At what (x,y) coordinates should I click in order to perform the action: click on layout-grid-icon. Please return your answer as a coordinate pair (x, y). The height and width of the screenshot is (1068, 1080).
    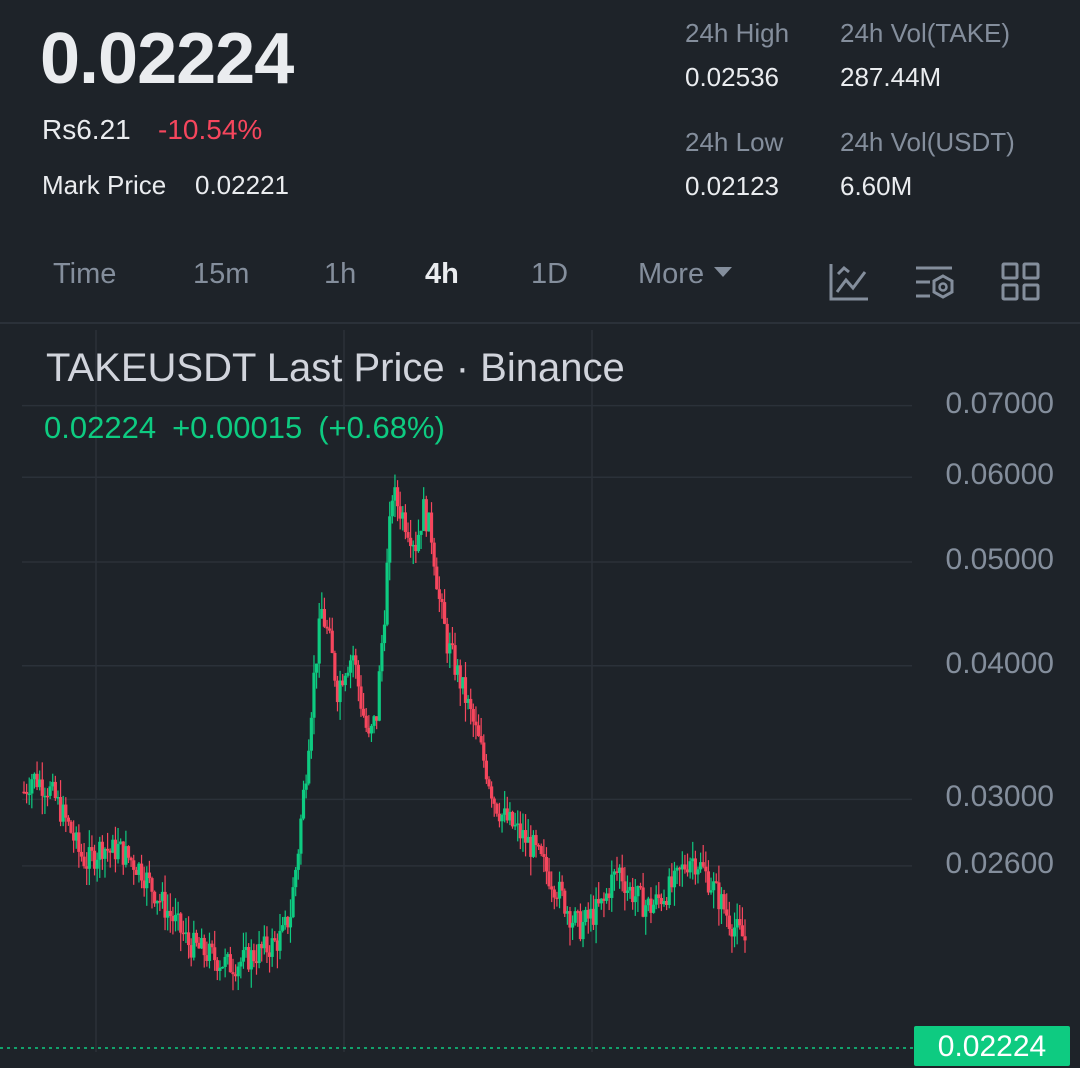
    Looking at the image, I should click on (1021, 282).